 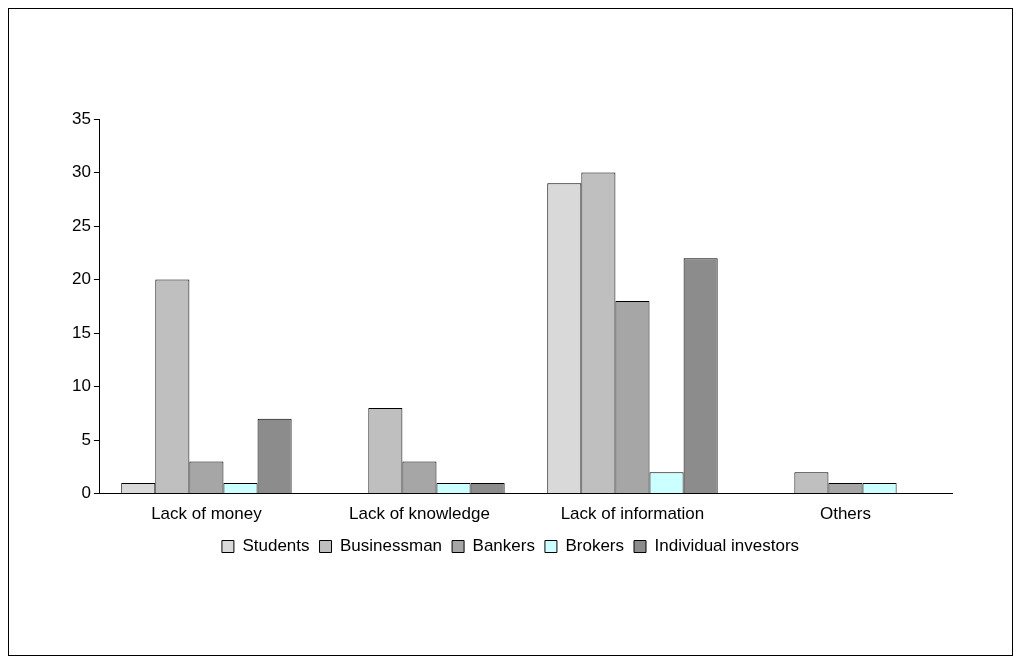 What do you see at coordinates (81, 225) in the screenshot?
I see `y-tick-label: 25` at bounding box center [81, 225].